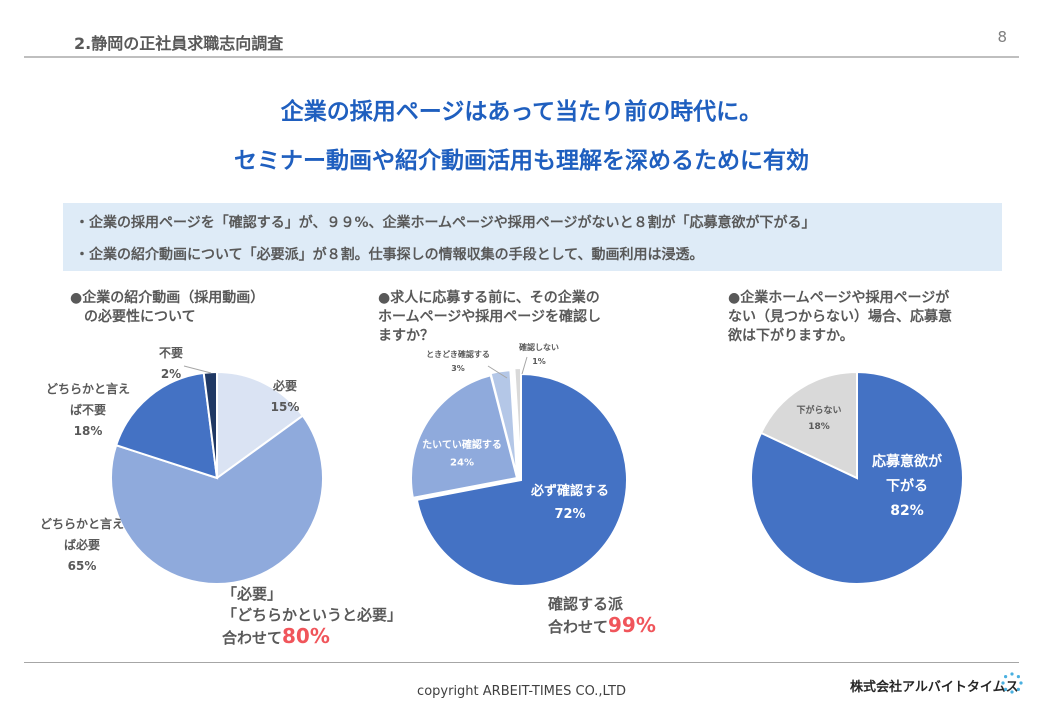 The image size is (1043, 720). I want to click on chart-3-pie, so click(857, 477).